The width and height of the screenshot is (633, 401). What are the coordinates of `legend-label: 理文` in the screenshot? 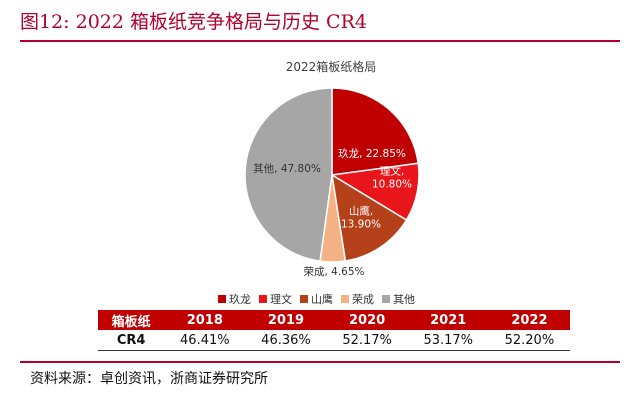 It's located at (281, 299).